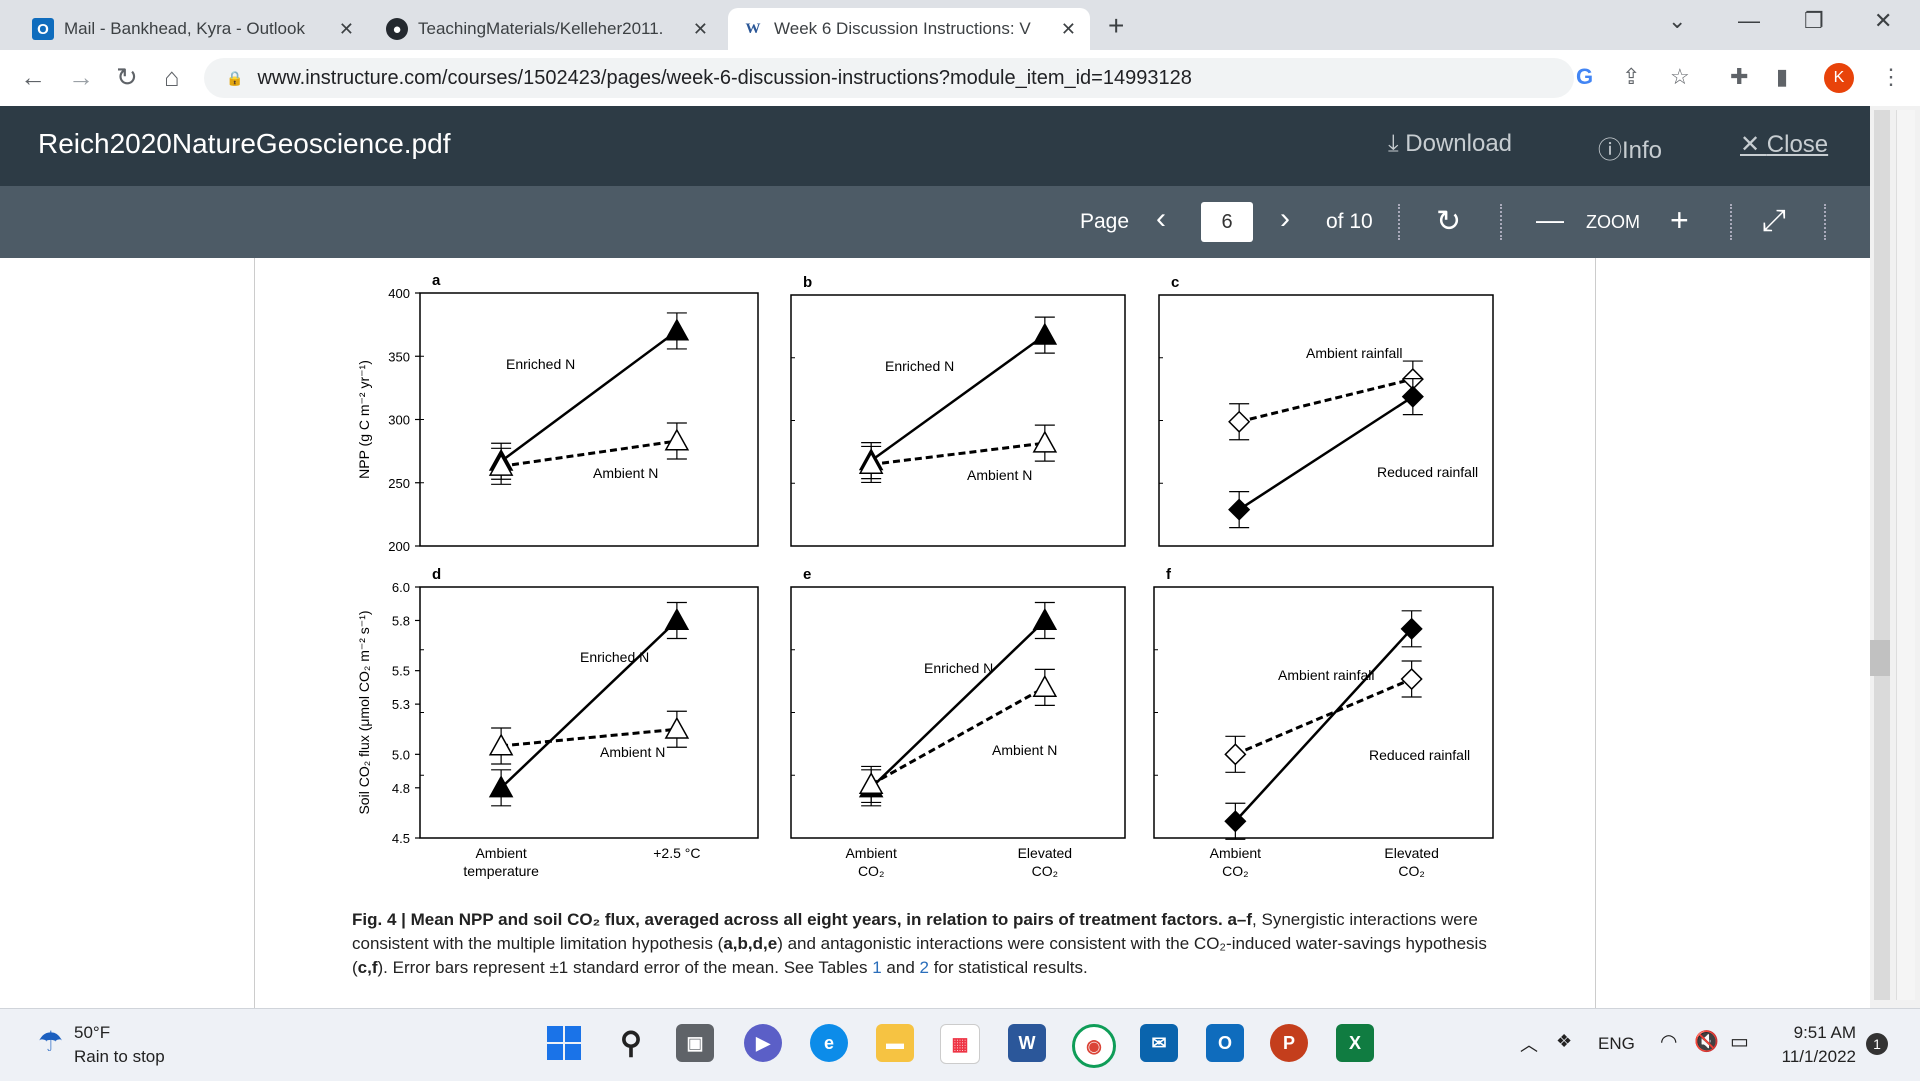 The image size is (1920, 1081). What do you see at coordinates (1225, 1043) in the screenshot?
I see `outlook-taskbar-icon: O` at bounding box center [1225, 1043].